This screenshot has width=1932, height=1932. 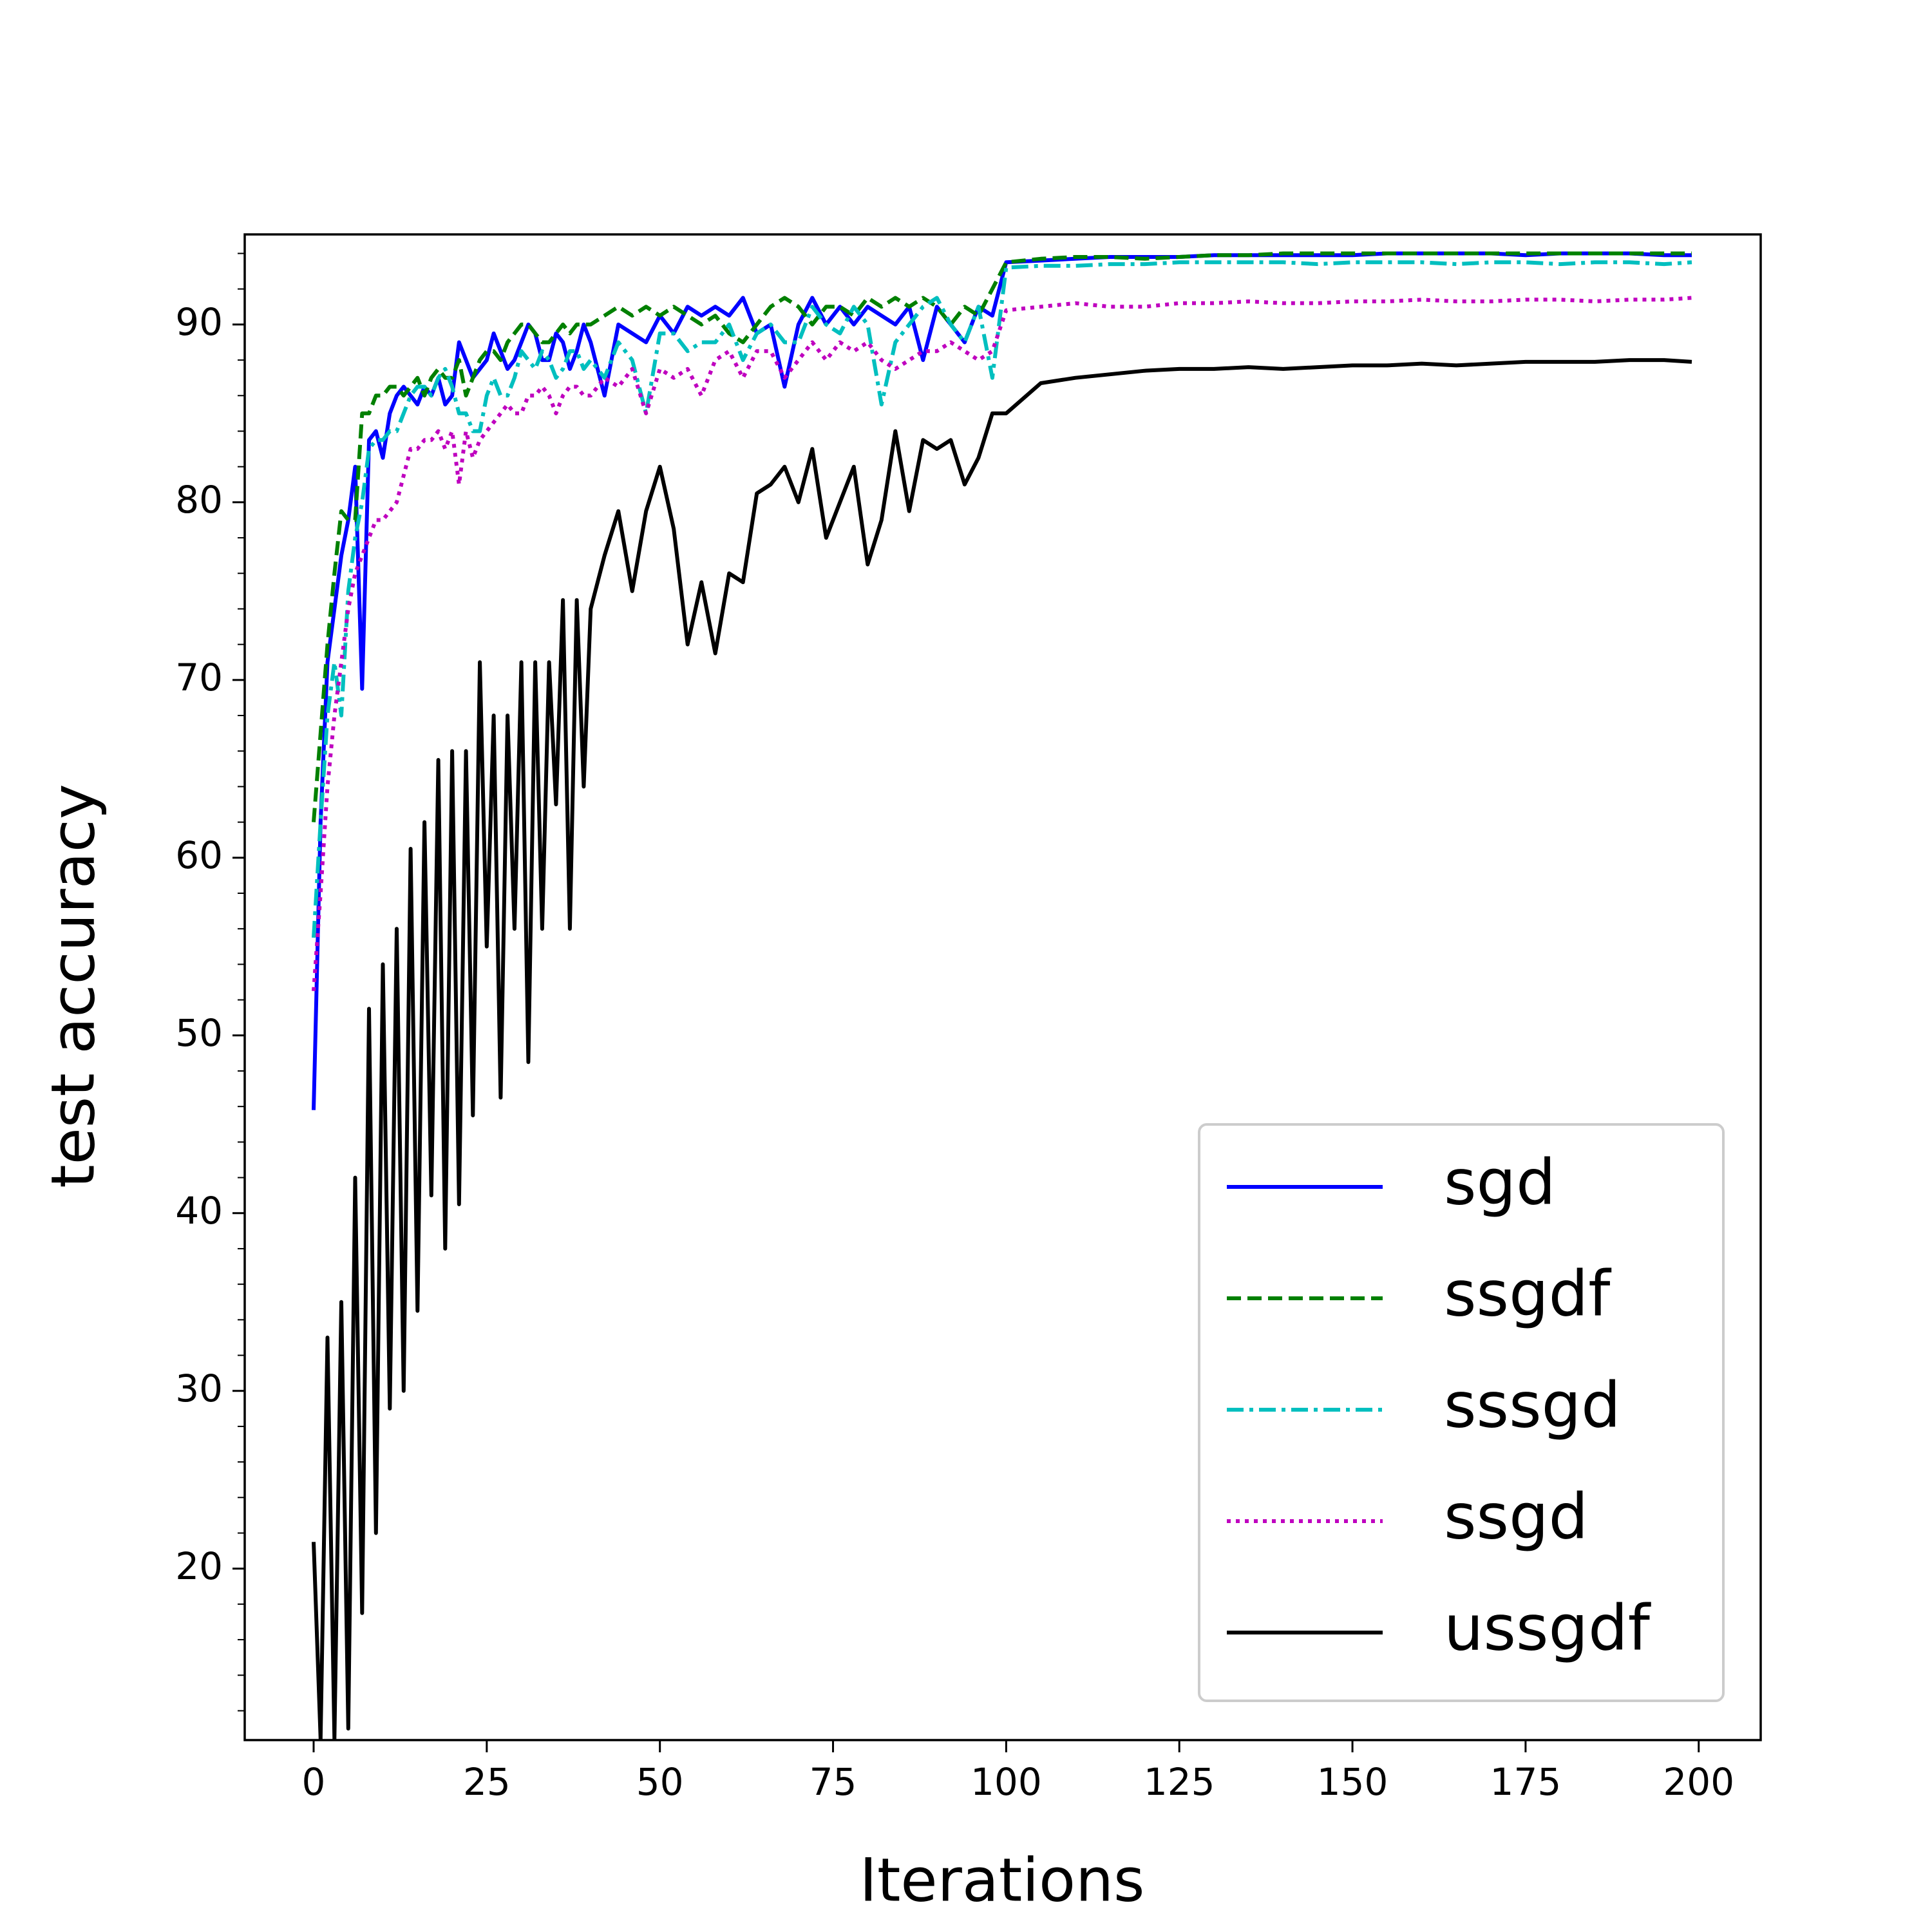 I want to click on y-tick-label: 80, so click(x=199, y=500).